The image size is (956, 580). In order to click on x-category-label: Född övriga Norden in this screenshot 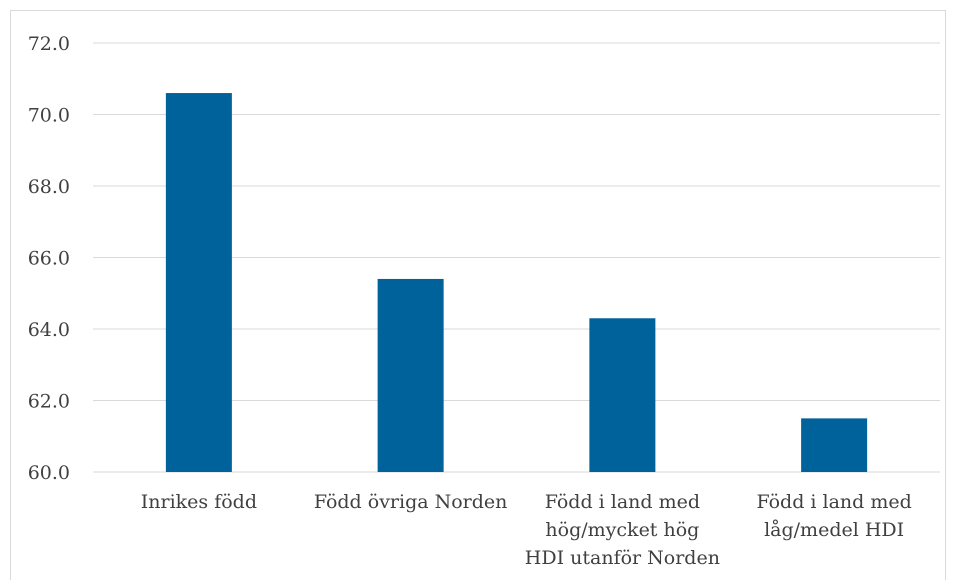, I will do `click(411, 502)`.